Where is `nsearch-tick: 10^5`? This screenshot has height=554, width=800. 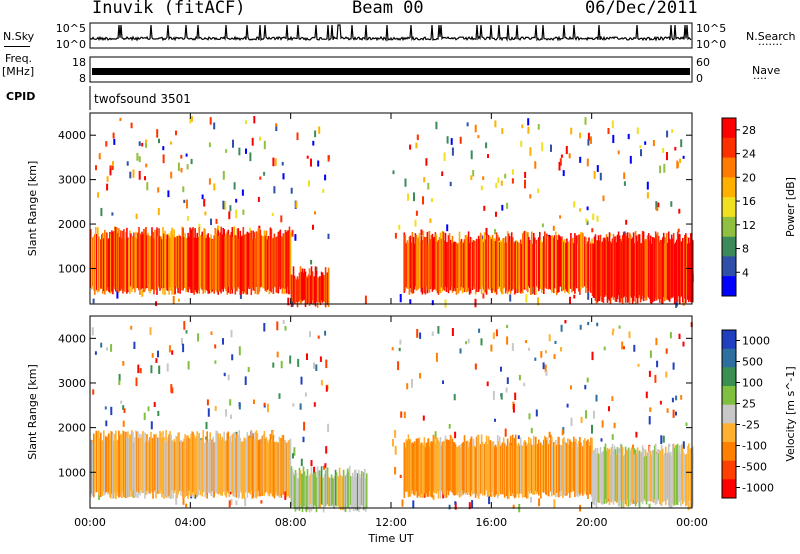
nsearch-tick: 10^5 is located at coordinates (711, 28).